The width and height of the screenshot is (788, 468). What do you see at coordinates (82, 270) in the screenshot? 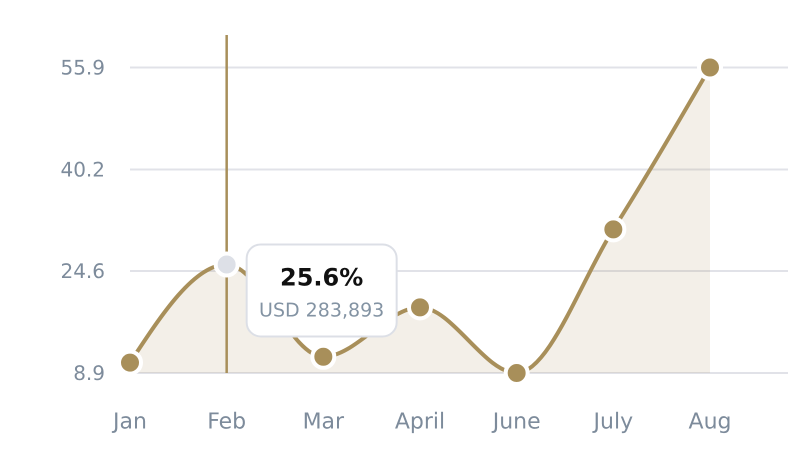
I see `y-tick-label: 24.6` at bounding box center [82, 270].